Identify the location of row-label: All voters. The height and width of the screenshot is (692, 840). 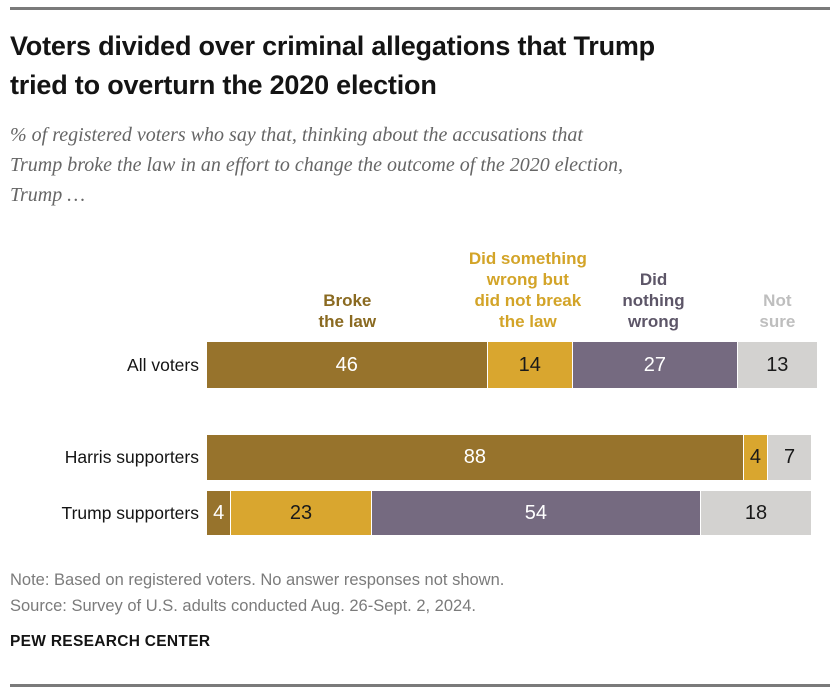
(163, 364).